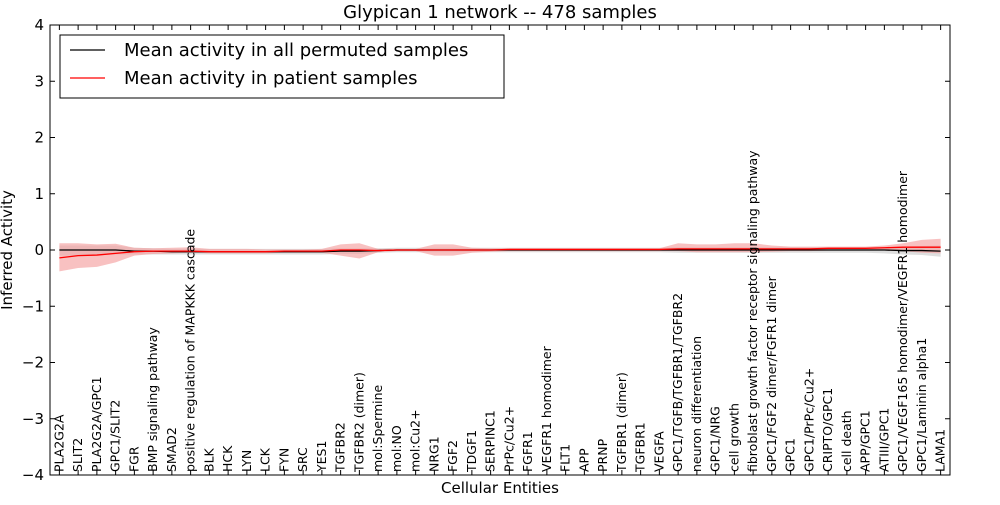  I want to click on x-tick-label: PRNP, so click(602, 455).